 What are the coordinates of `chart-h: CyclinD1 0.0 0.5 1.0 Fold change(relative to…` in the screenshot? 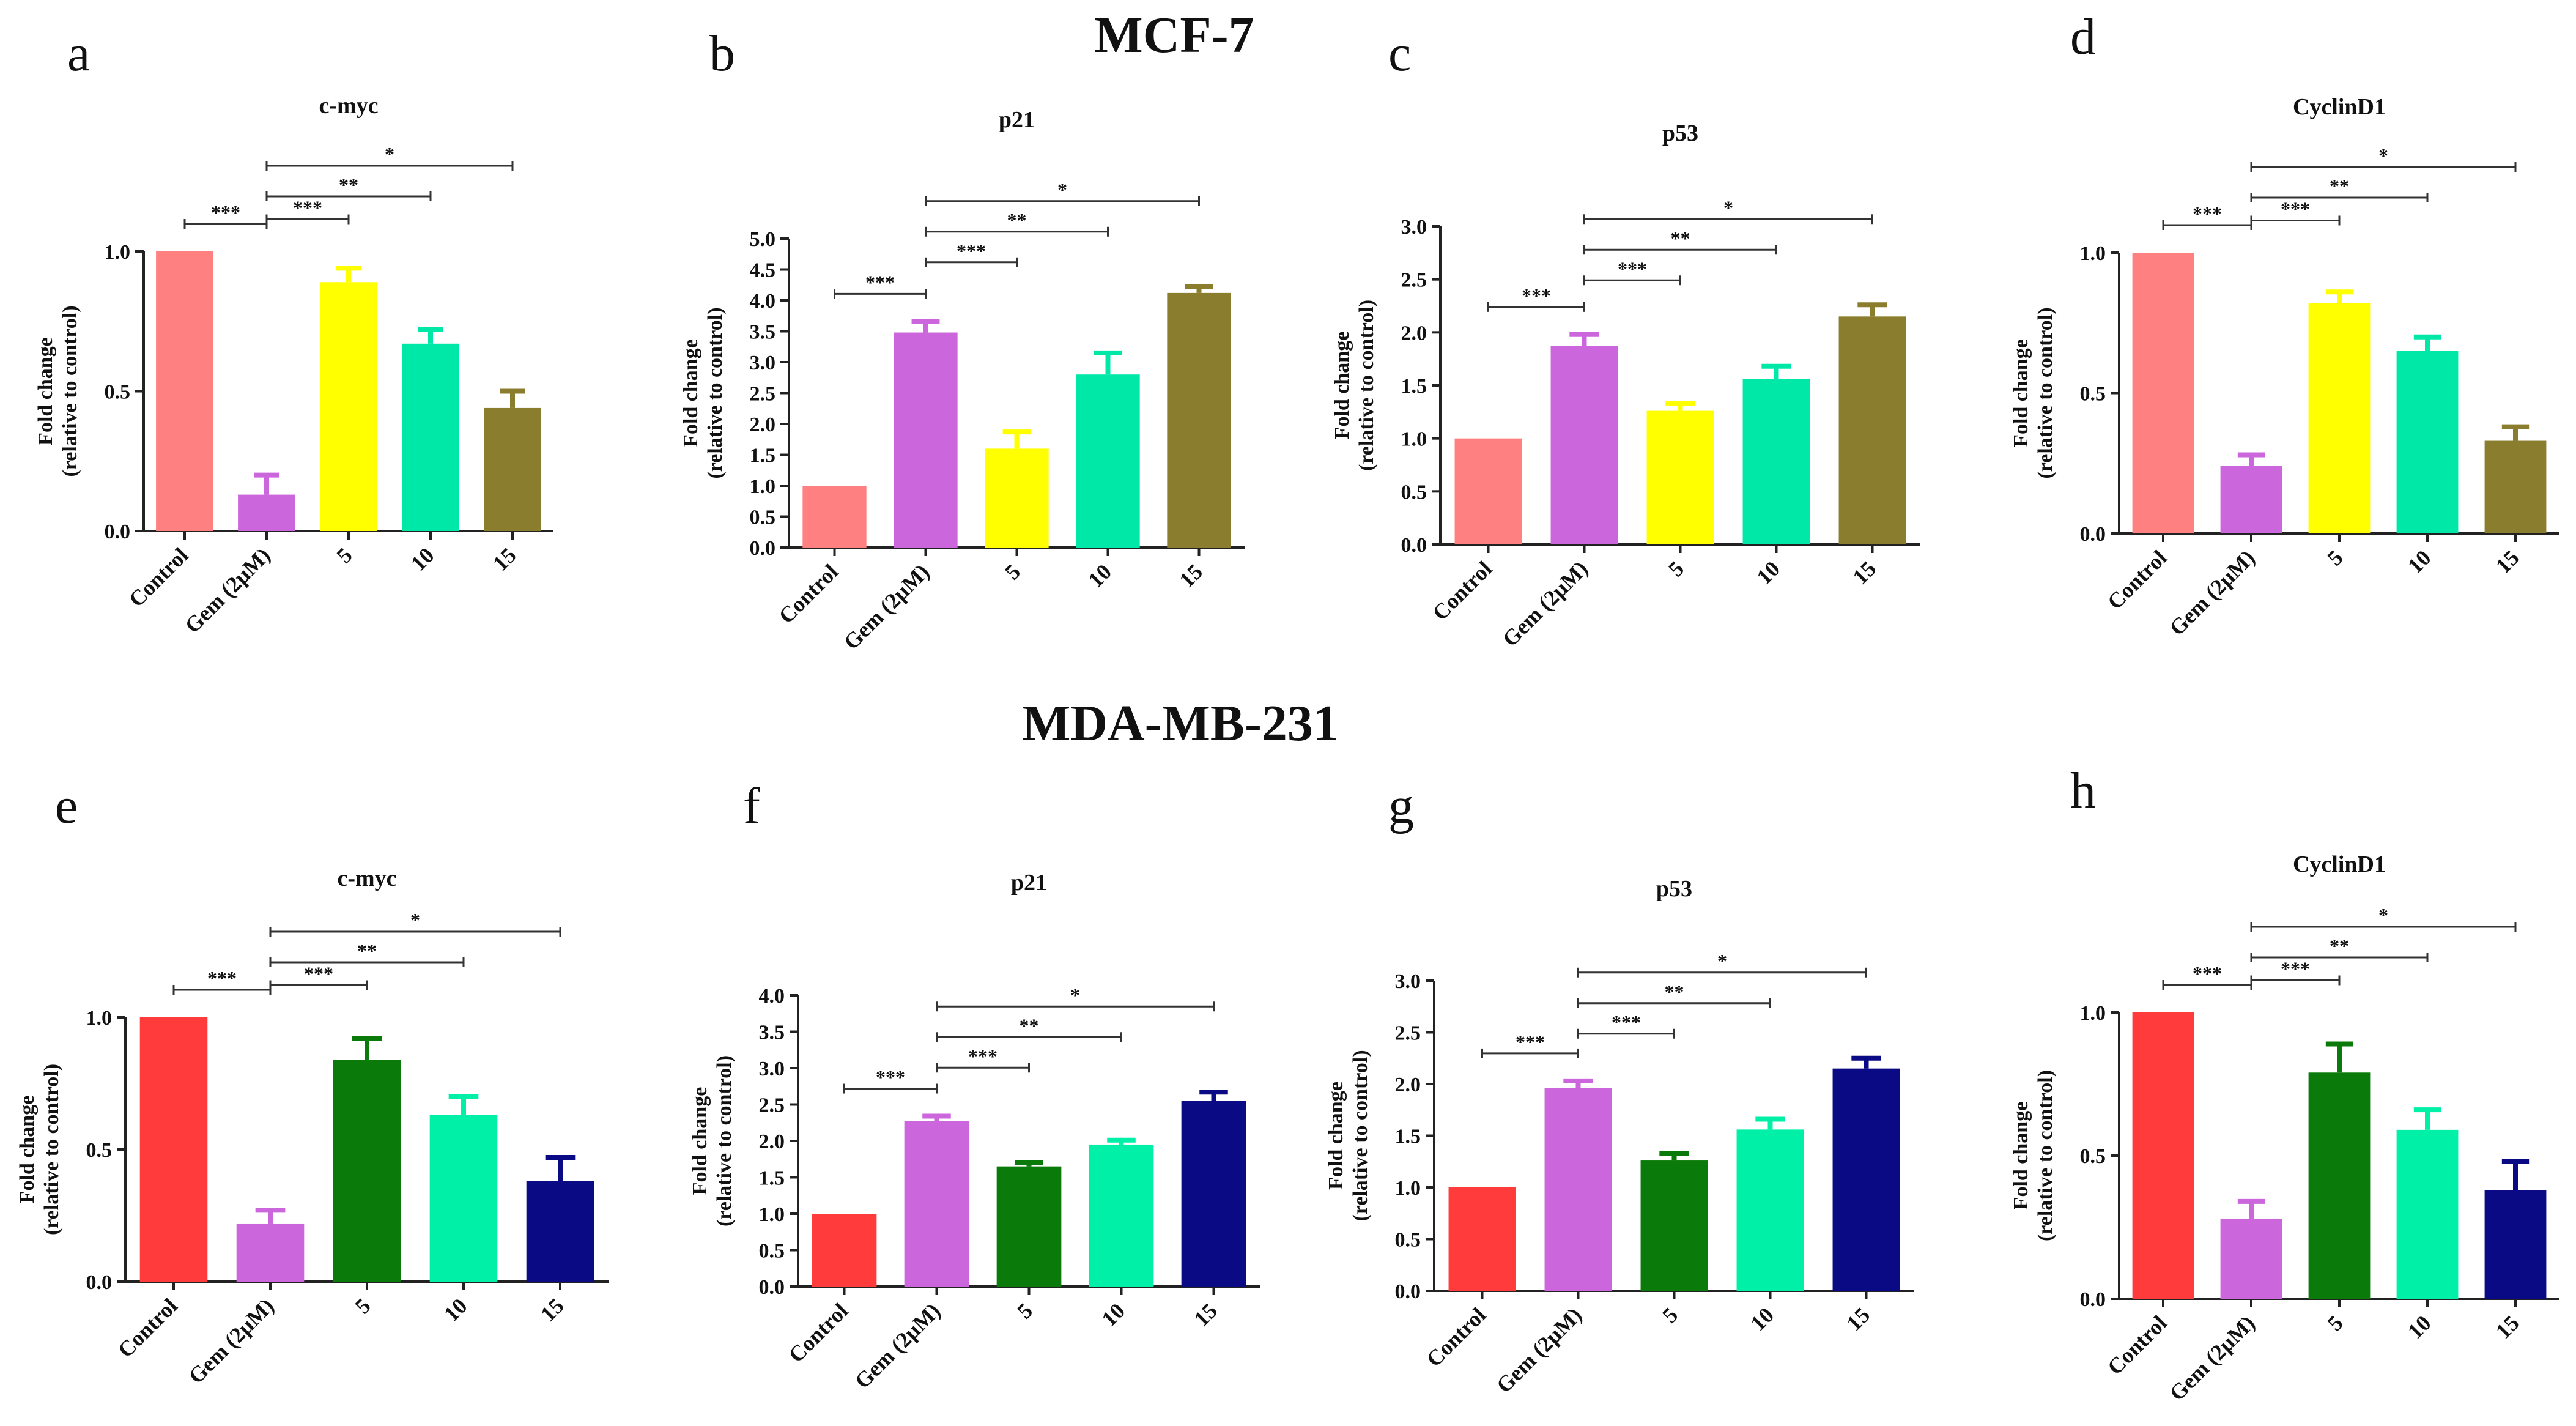 It's located at (2284, 1129).